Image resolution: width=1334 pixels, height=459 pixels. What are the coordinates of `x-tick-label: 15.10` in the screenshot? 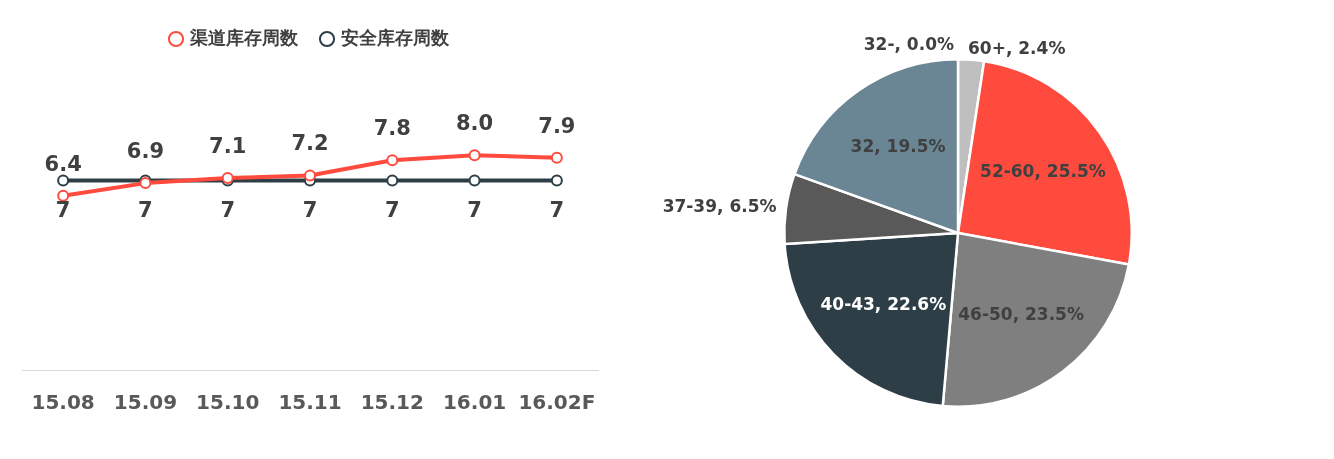 It's located at (228, 402).